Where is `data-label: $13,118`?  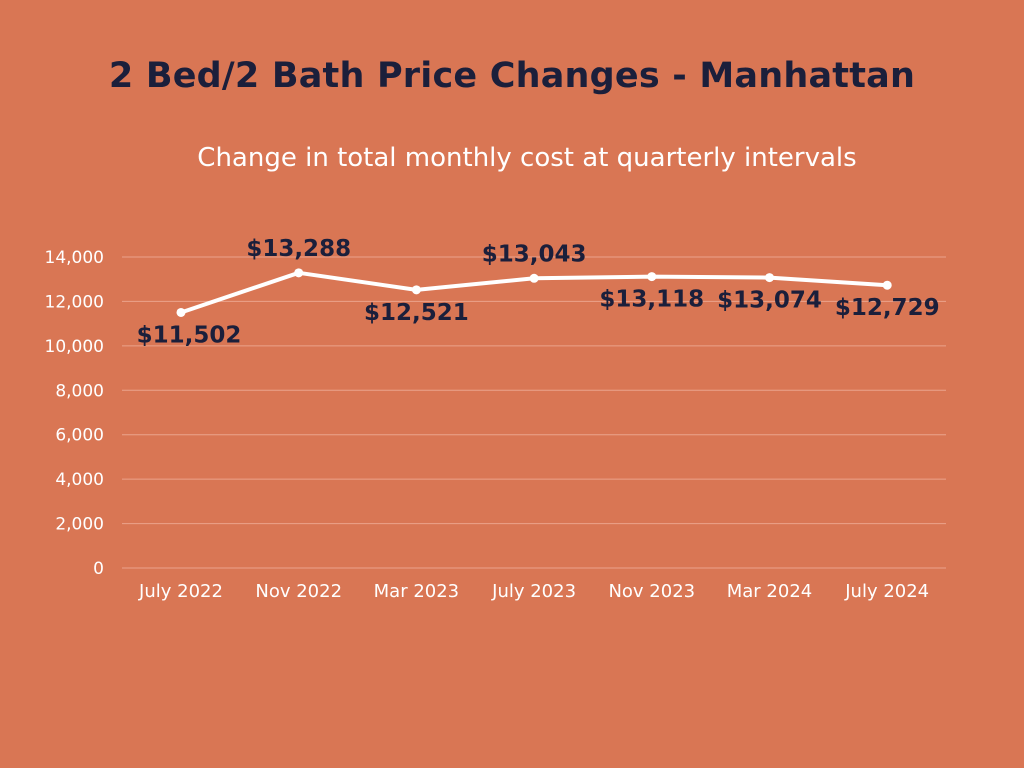
data-label: $13,118 is located at coordinates (651, 300).